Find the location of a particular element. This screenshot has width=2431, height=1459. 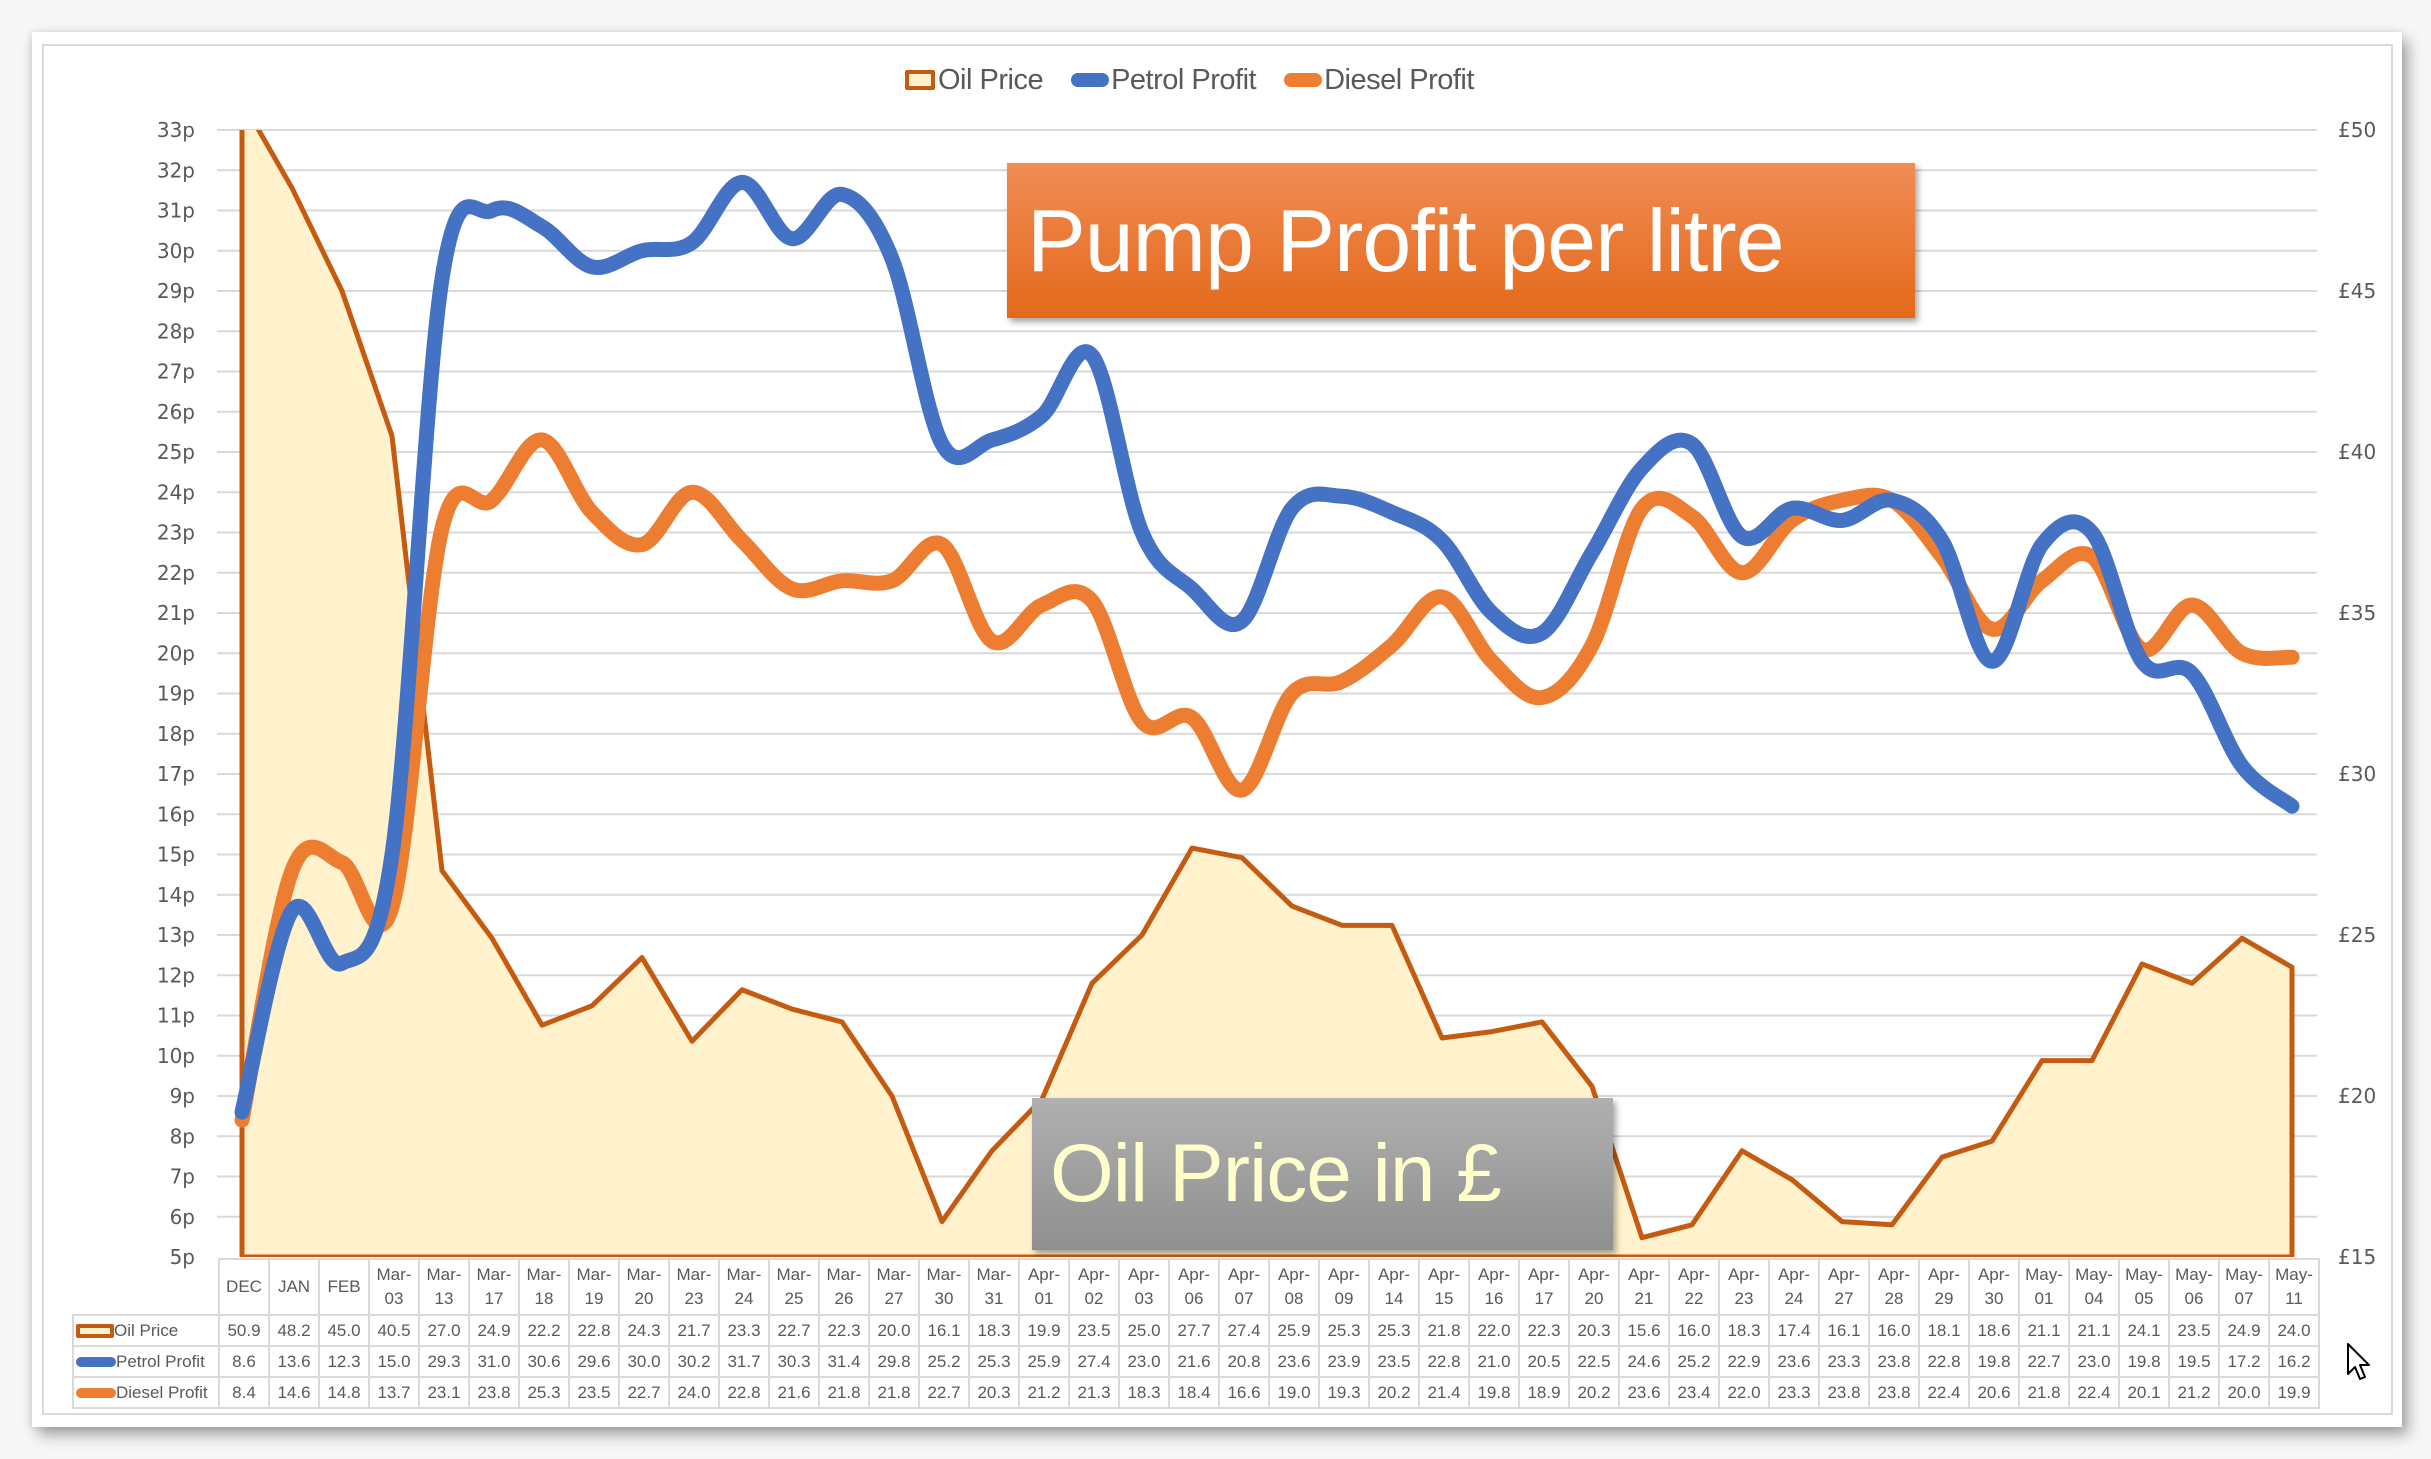

legend-item-petrol-profit: Petrol Profit is located at coordinates (1164, 80).